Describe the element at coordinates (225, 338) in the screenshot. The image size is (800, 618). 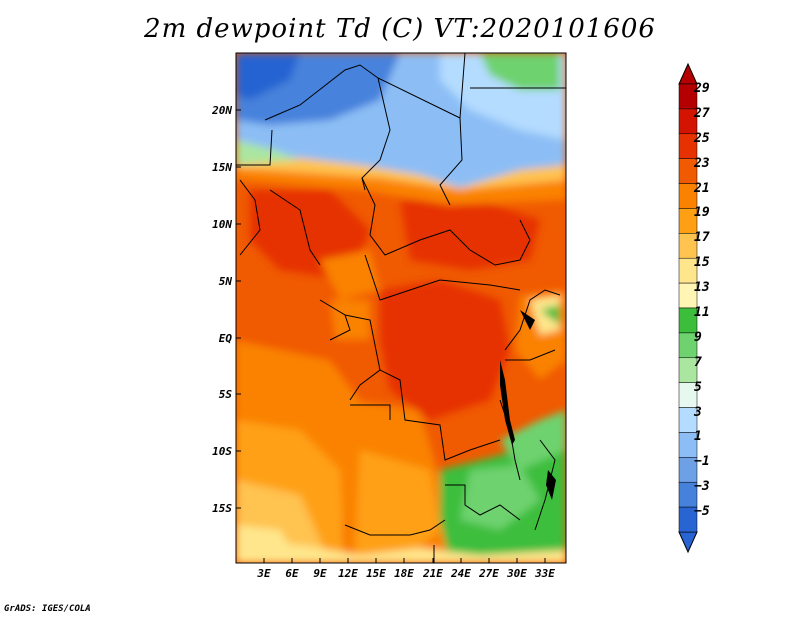
I see `lat-label-eq: EQ` at that location.